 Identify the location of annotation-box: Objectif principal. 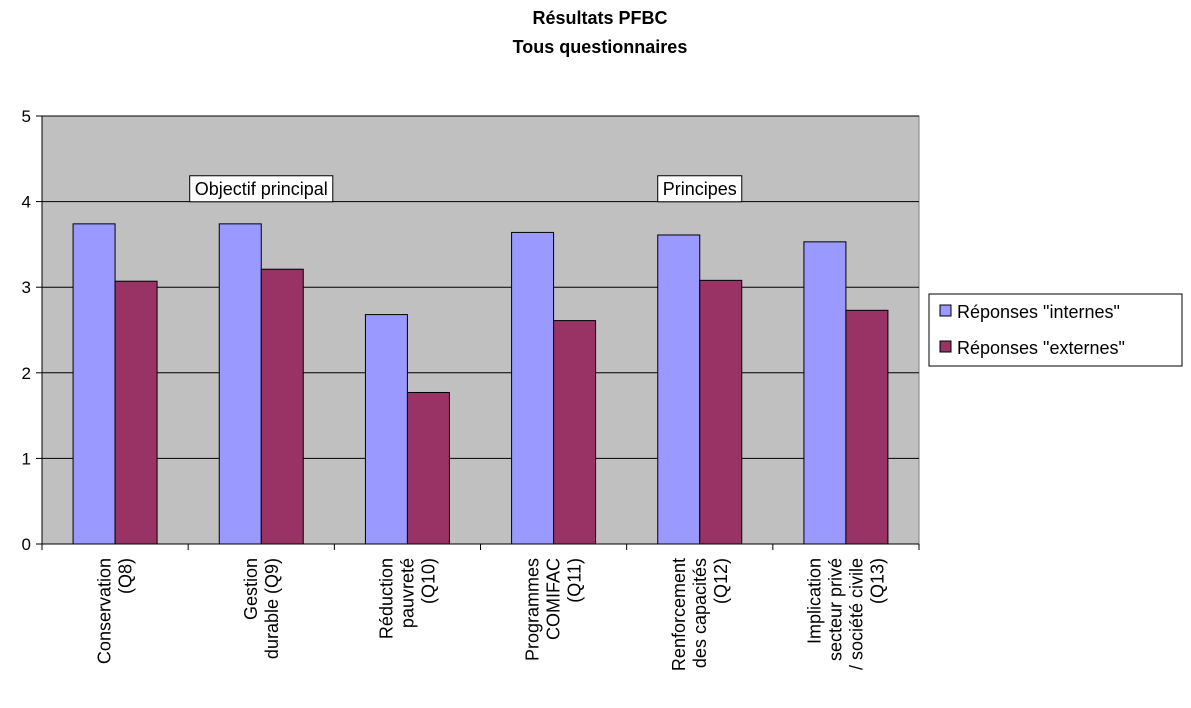
(261, 189).